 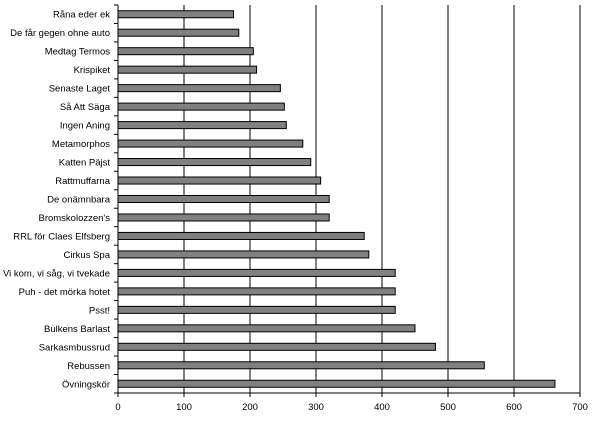 What do you see at coordinates (92, 70) in the screenshot?
I see `category-label-3: Krispiket` at bounding box center [92, 70].